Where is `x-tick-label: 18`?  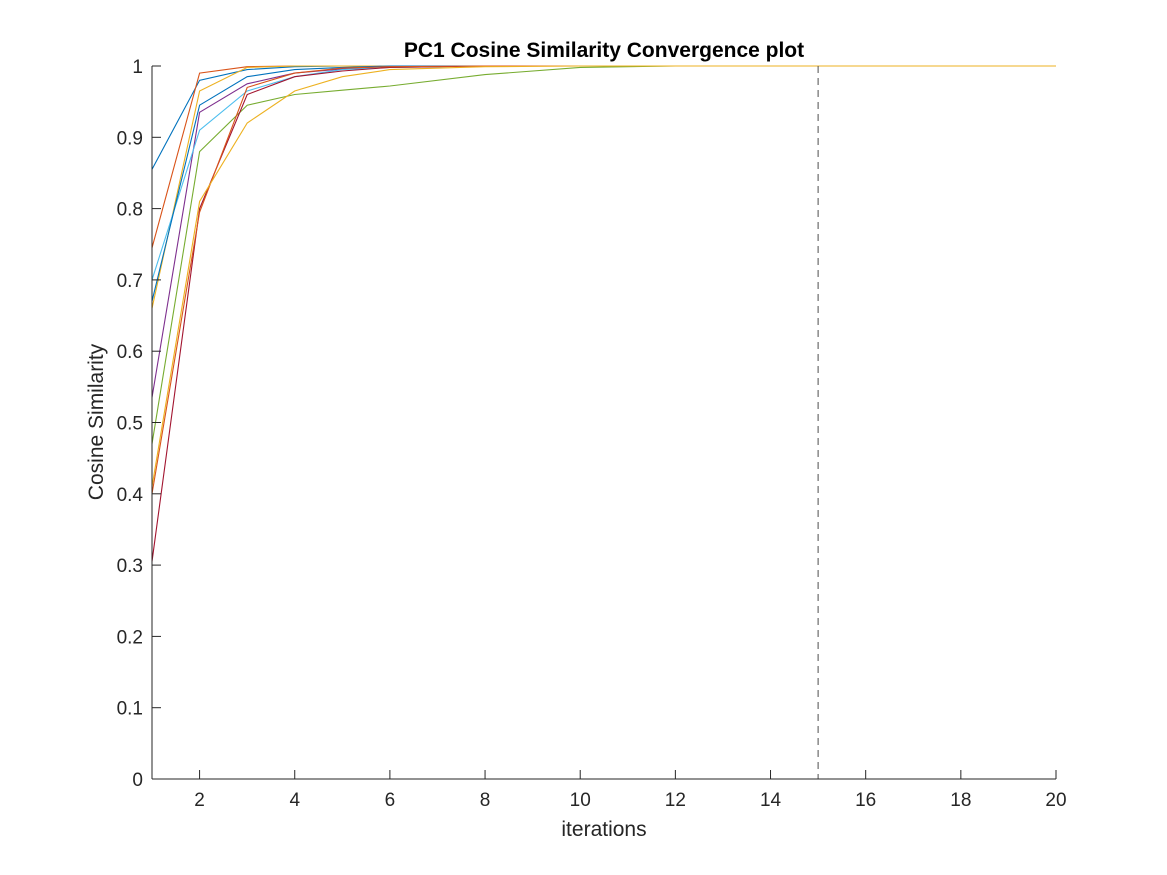
x-tick-label: 18 is located at coordinates (960, 800).